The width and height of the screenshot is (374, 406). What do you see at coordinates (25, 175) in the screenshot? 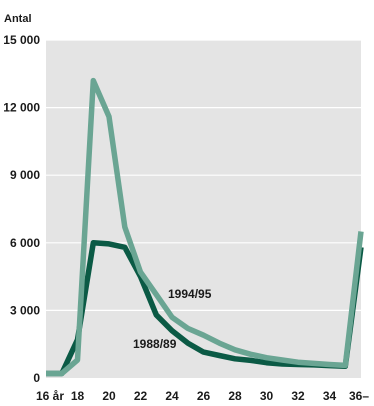
I see `y-tick-label: 9 000` at bounding box center [25, 175].